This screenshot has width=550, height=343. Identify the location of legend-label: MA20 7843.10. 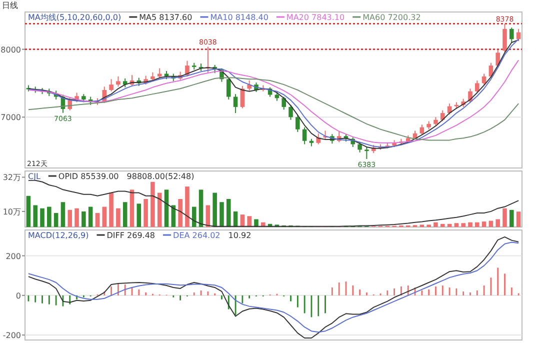
(315, 17).